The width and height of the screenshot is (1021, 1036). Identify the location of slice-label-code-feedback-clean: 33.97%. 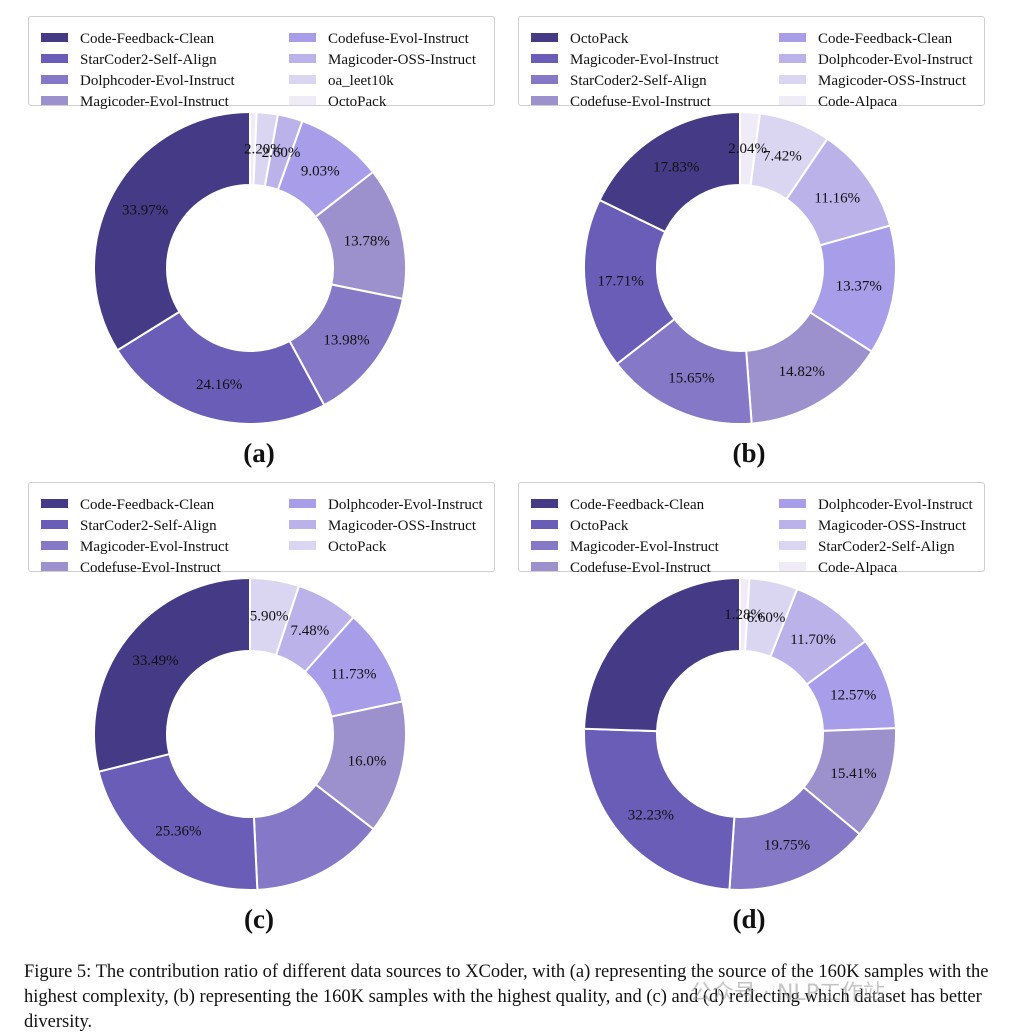
(145, 211).